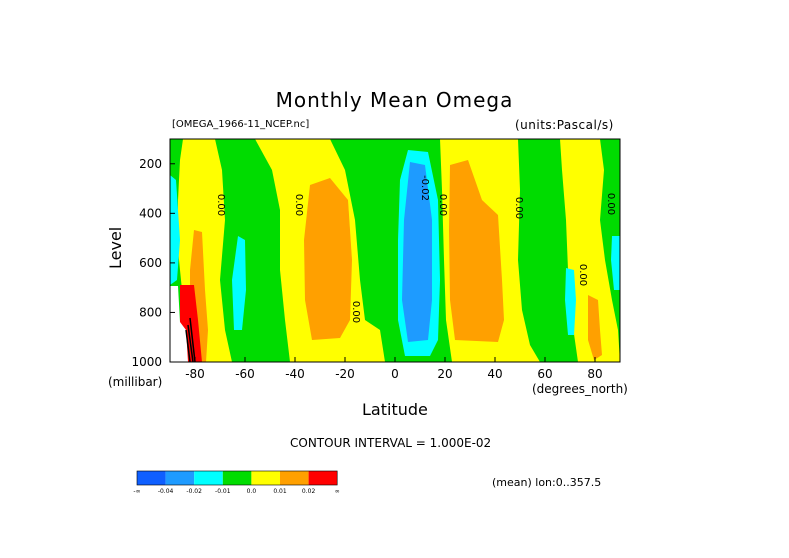 The image size is (789, 558). What do you see at coordinates (150, 164) in the screenshot?
I see `y-tick-label: 200` at bounding box center [150, 164].